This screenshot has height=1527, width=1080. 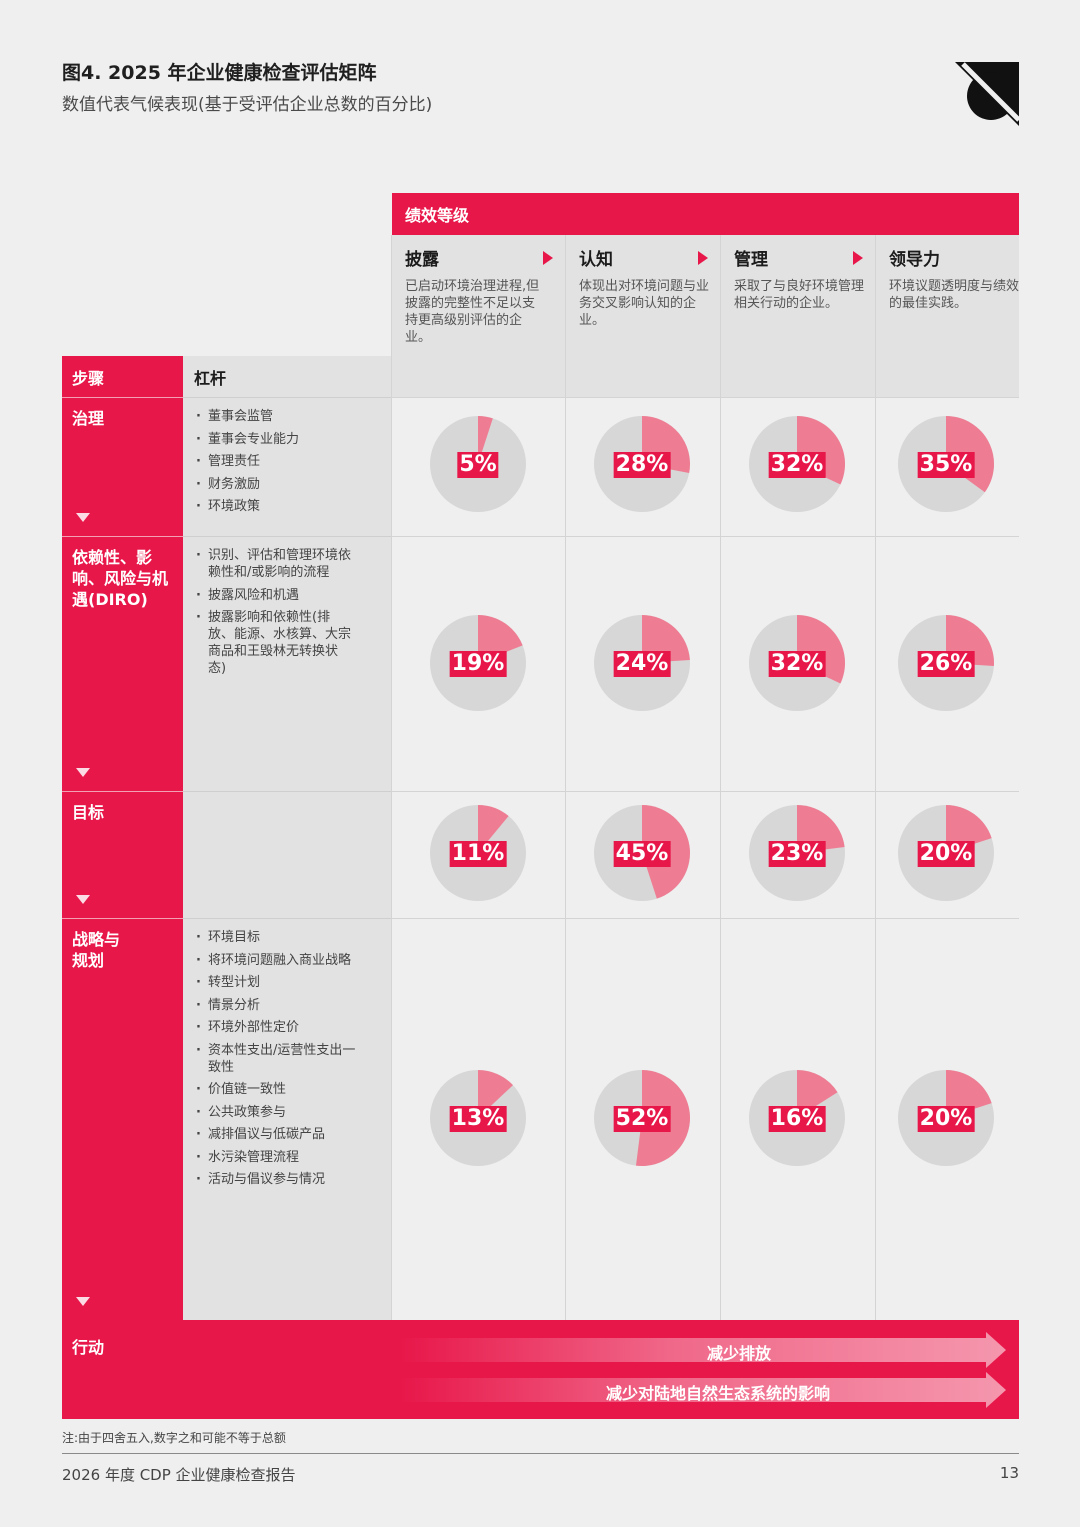 What do you see at coordinates (751, 260) in the screenshot?
I see `level-name: 管理` at bounding box center [751, 260].